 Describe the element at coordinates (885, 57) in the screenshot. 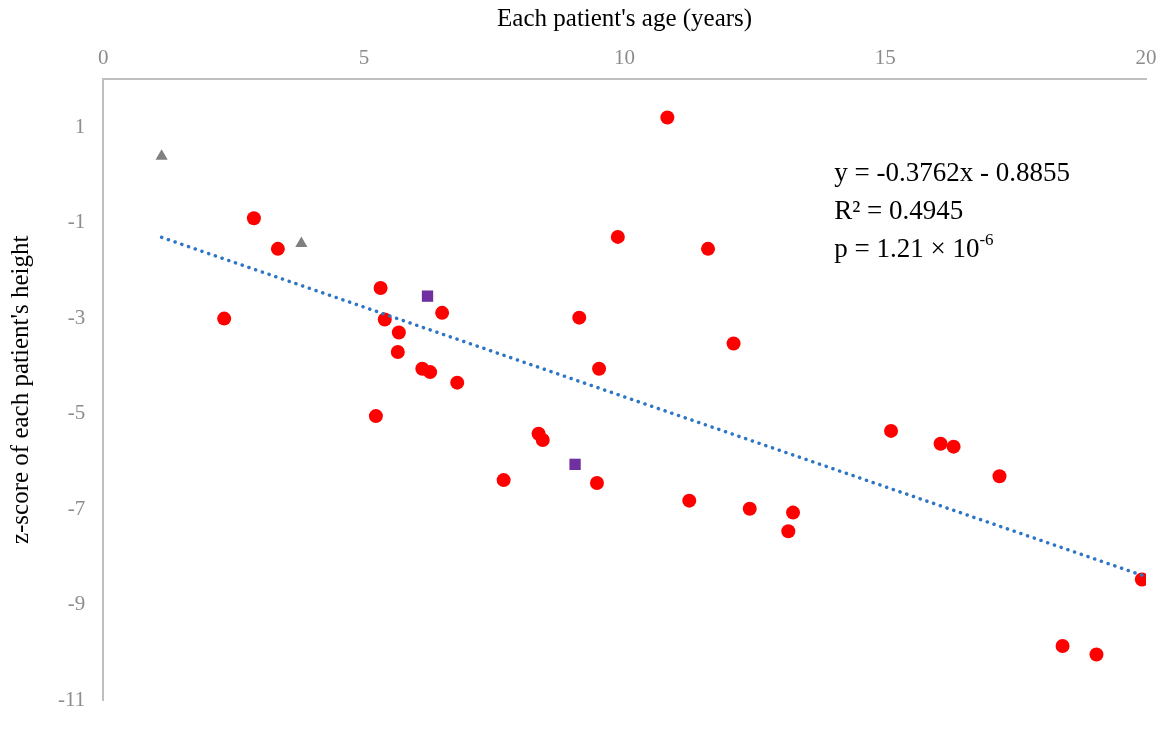

I see `x-tick-label: 15` at that location.